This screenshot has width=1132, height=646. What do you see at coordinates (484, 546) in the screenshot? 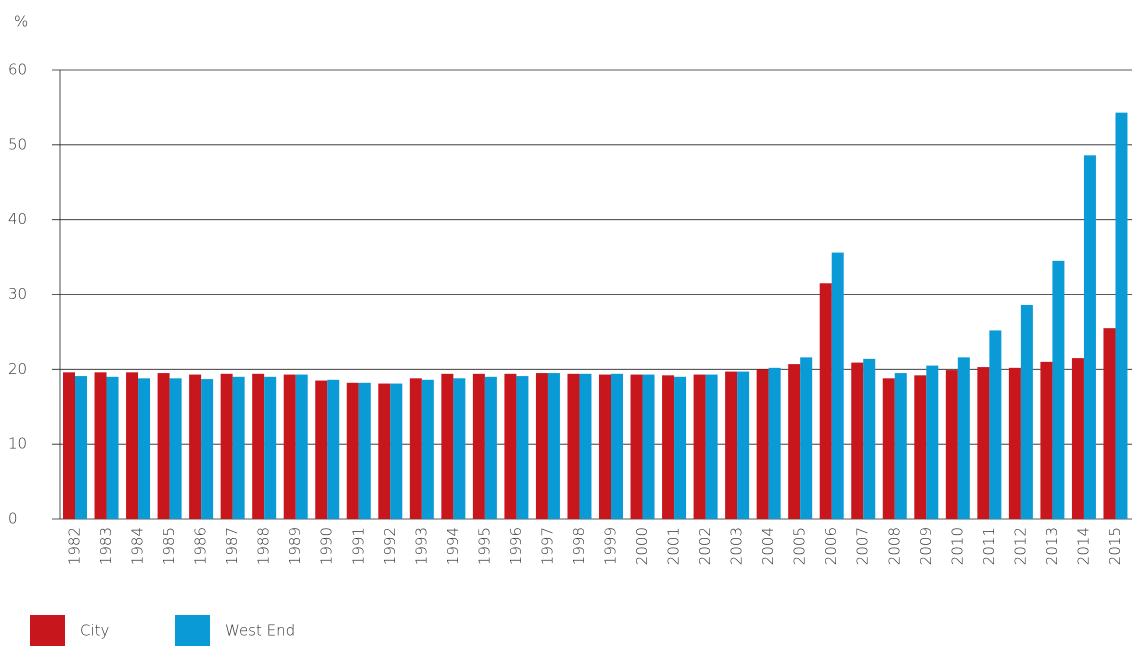
I see `x-tick-label: 1995` at bounding box center [484, 546].